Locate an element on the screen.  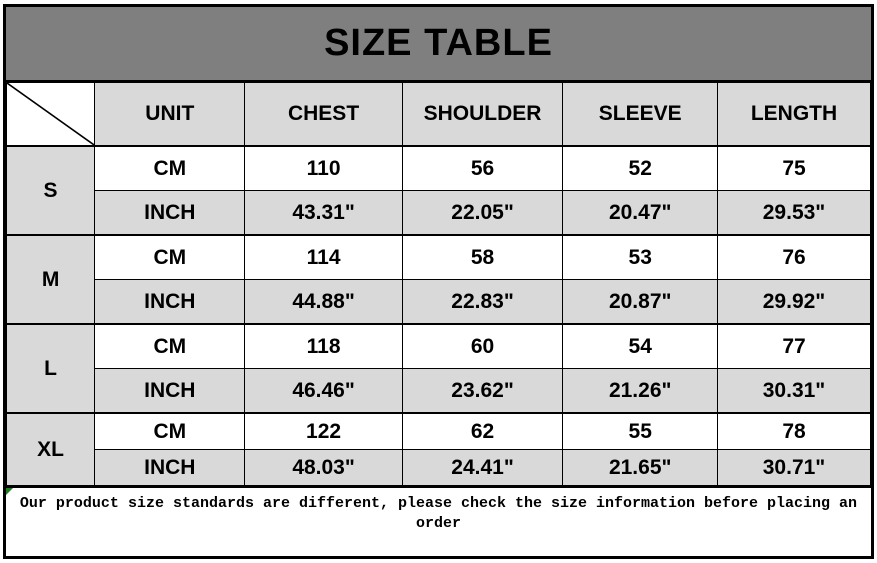
value-cell: 77 is located at coordinates (794, 346).